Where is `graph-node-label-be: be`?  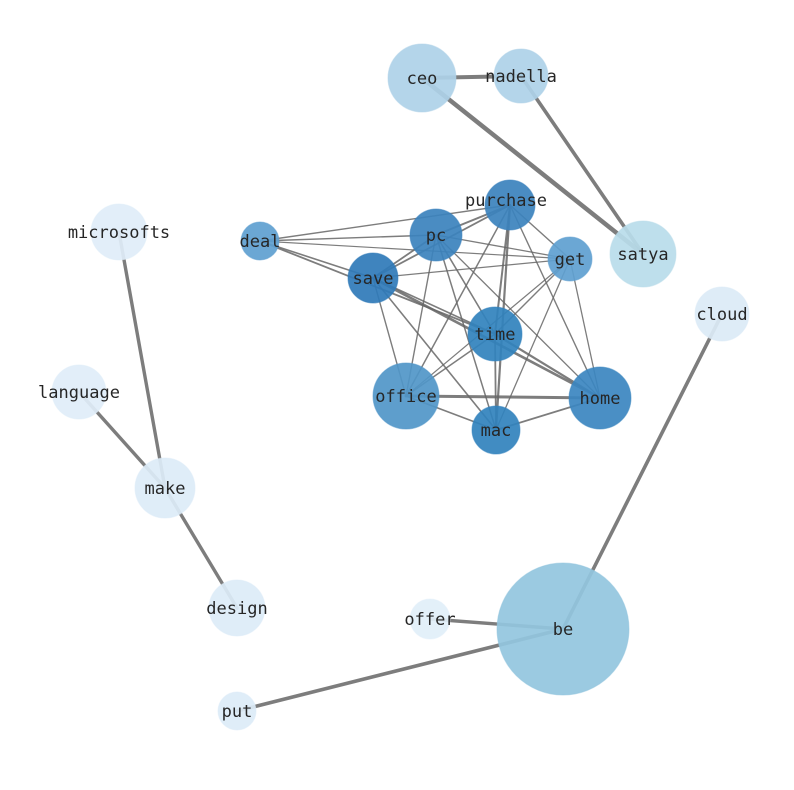 graph-node-label-be: be is located at coordinates (563, 630).